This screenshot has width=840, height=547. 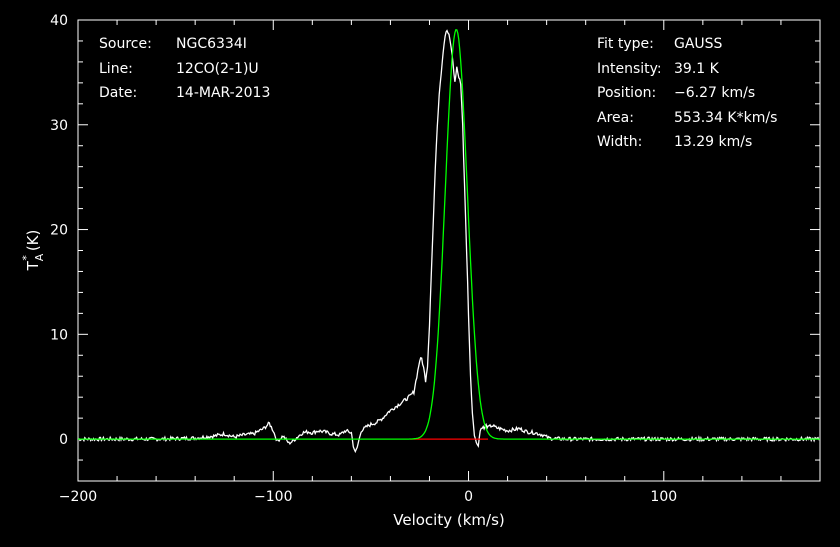 I want to click on y-axis-label-text: TA* (K), so click(x=33, y=251).